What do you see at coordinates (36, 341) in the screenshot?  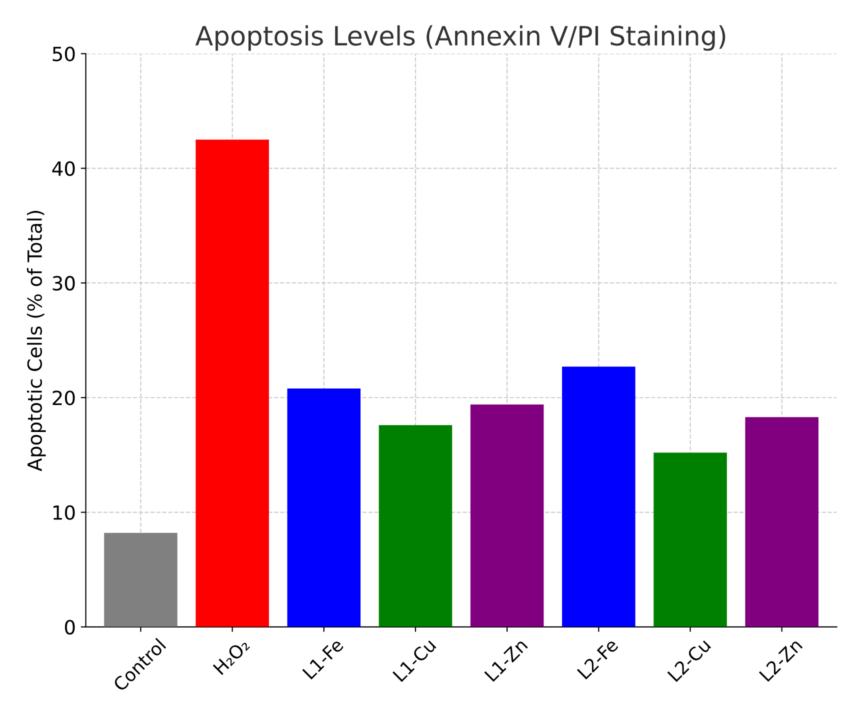 I see `y-axis-title: Apoptotic Cells (% of Total)` at bounding box center [36, 341].